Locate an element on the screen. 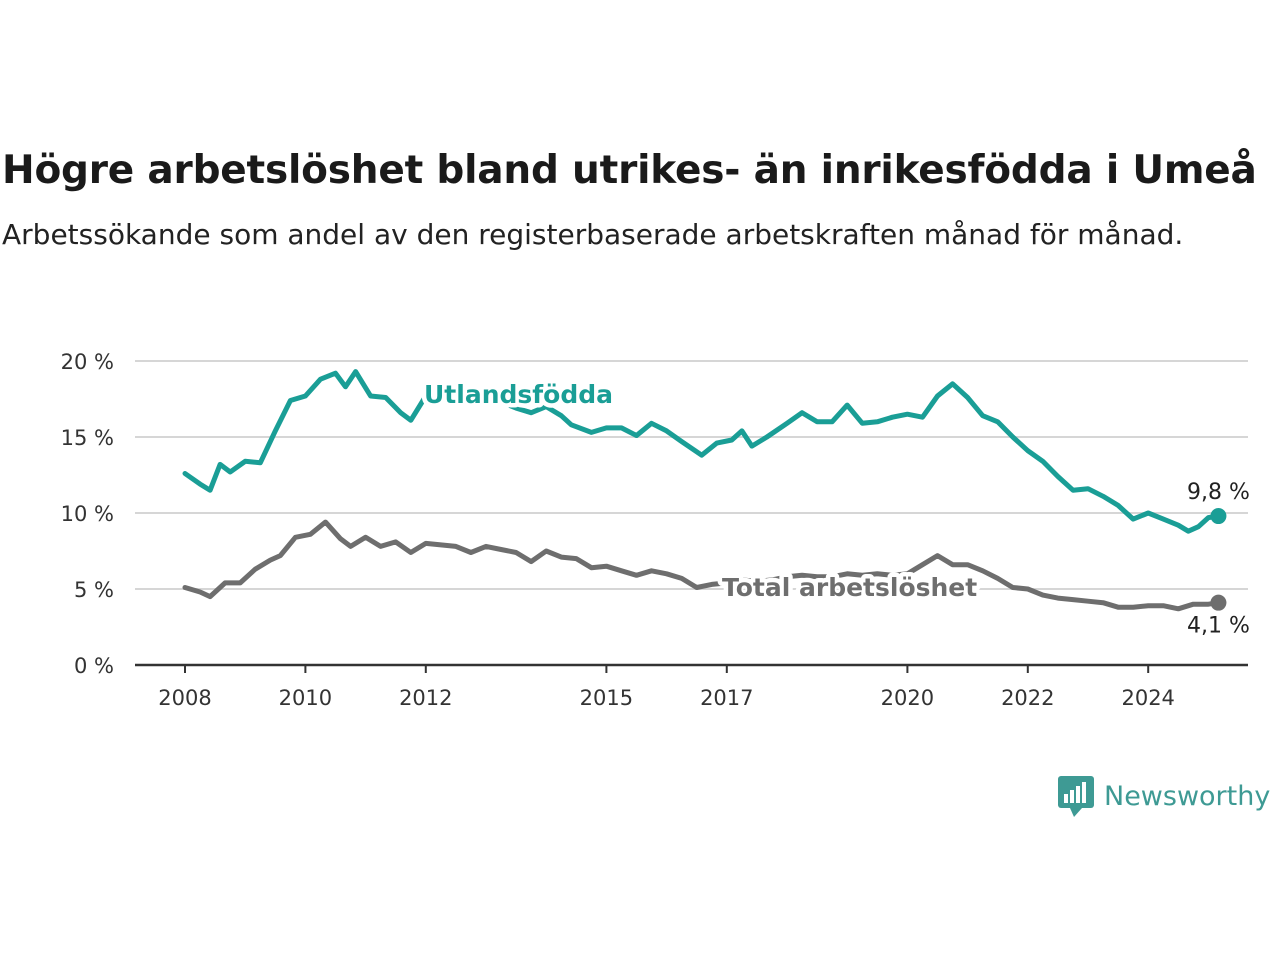  end-value-label: 4,1 % is located at coordinates (1218, 626).